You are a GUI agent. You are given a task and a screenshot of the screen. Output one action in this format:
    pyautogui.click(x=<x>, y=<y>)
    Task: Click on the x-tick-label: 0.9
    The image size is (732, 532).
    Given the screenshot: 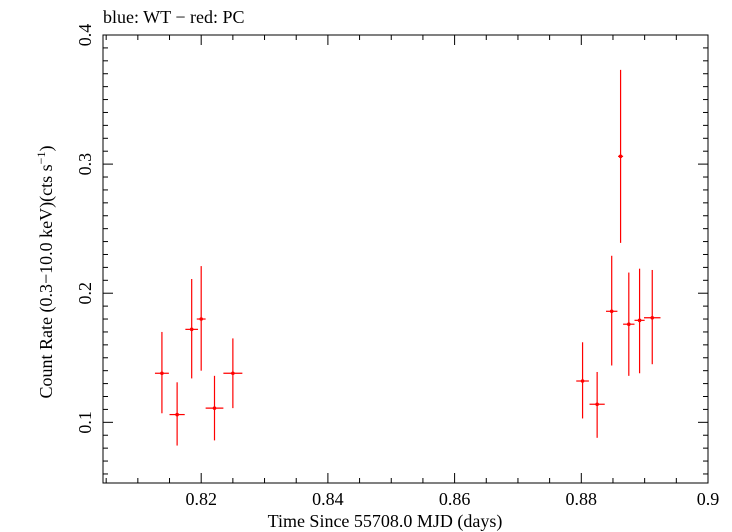 What is the action you would take?
    pyautogui.click(x=708, y=499)
    